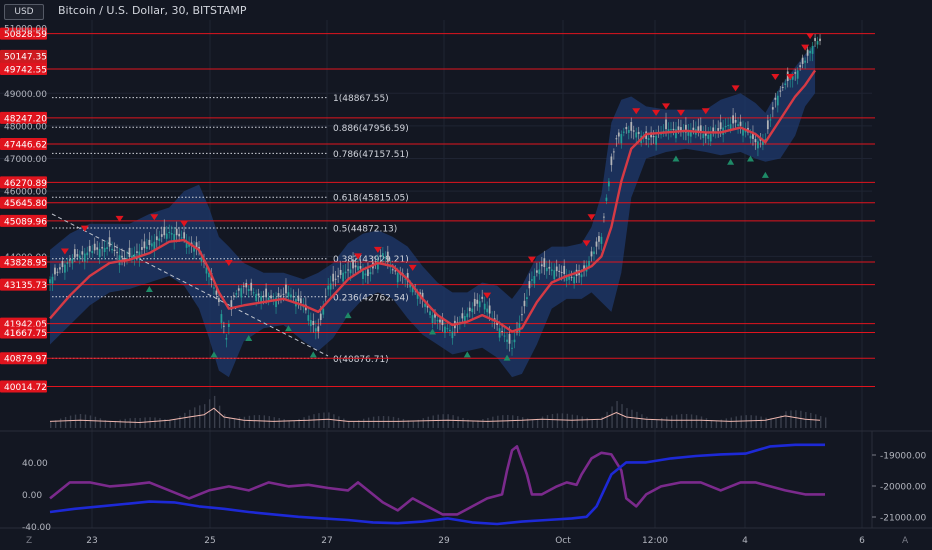 The image size is (932, 550). What do you see at coordinates (25, 286) in the screenshot?
I see `price-label-15: 43135.73` at bounding box center [25, 286].